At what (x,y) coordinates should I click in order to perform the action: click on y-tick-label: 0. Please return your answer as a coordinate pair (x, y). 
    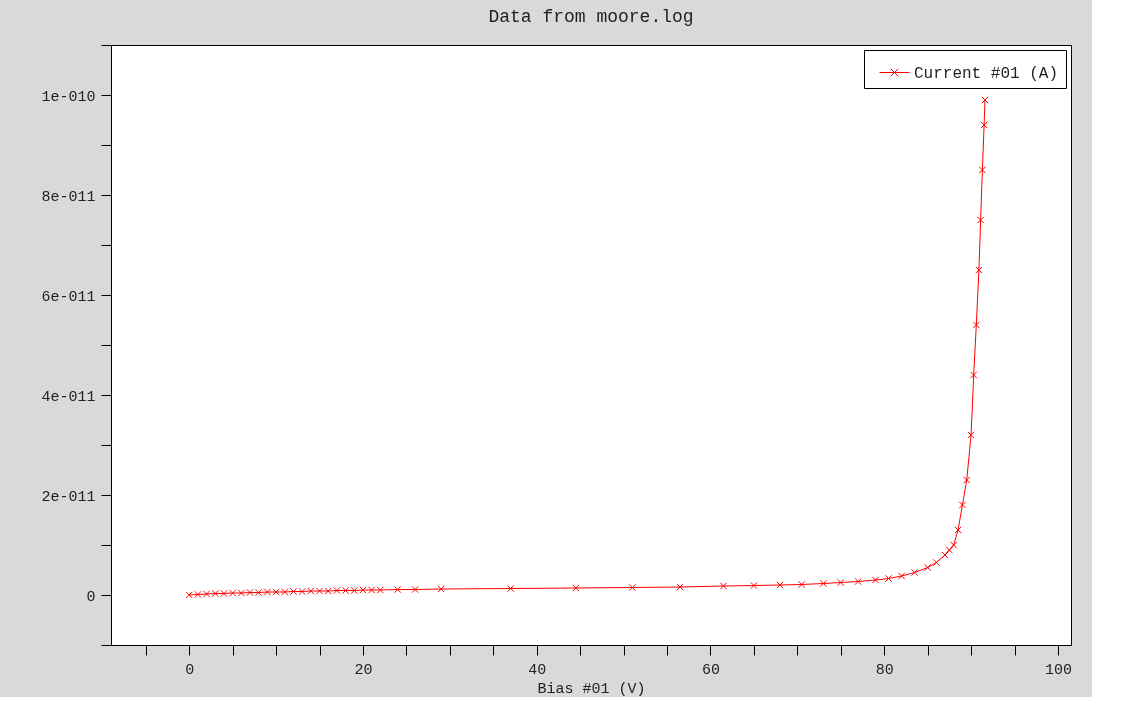
    Looking at the image, I should click on (91, 597).